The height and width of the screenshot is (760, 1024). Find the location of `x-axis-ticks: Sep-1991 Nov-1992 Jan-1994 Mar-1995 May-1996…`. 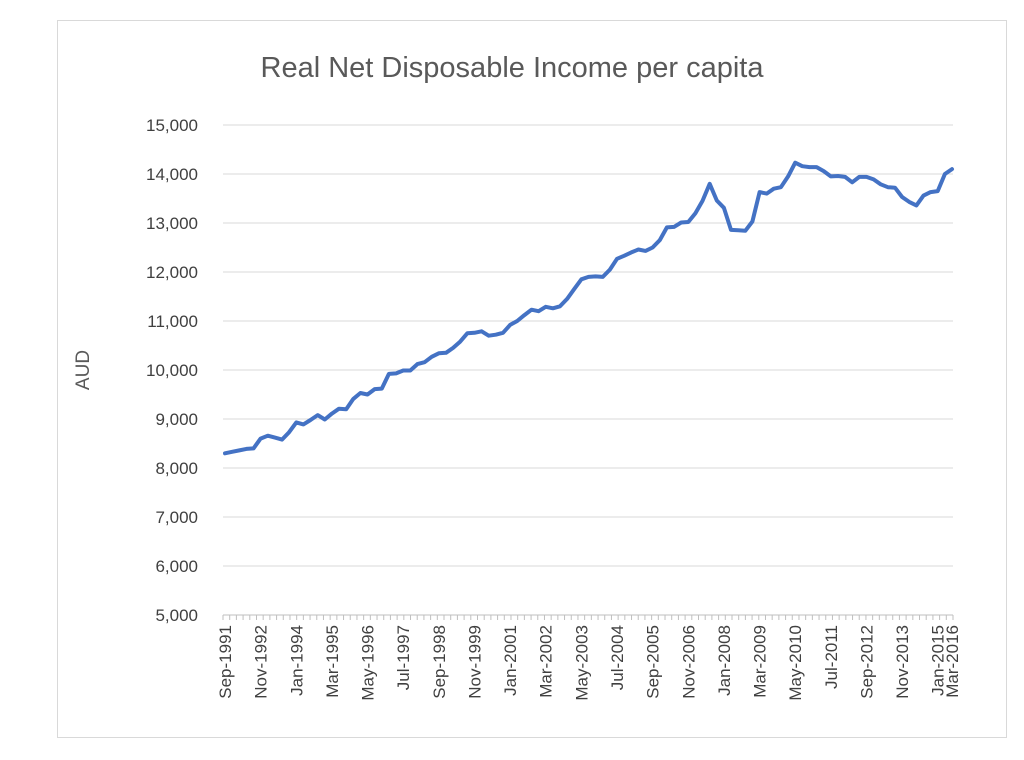

x-axis-ticks: Sep-1991 Nov-1992 Jan-1994 Mar-1995 May-1996… is located at coordinates (589, 663).